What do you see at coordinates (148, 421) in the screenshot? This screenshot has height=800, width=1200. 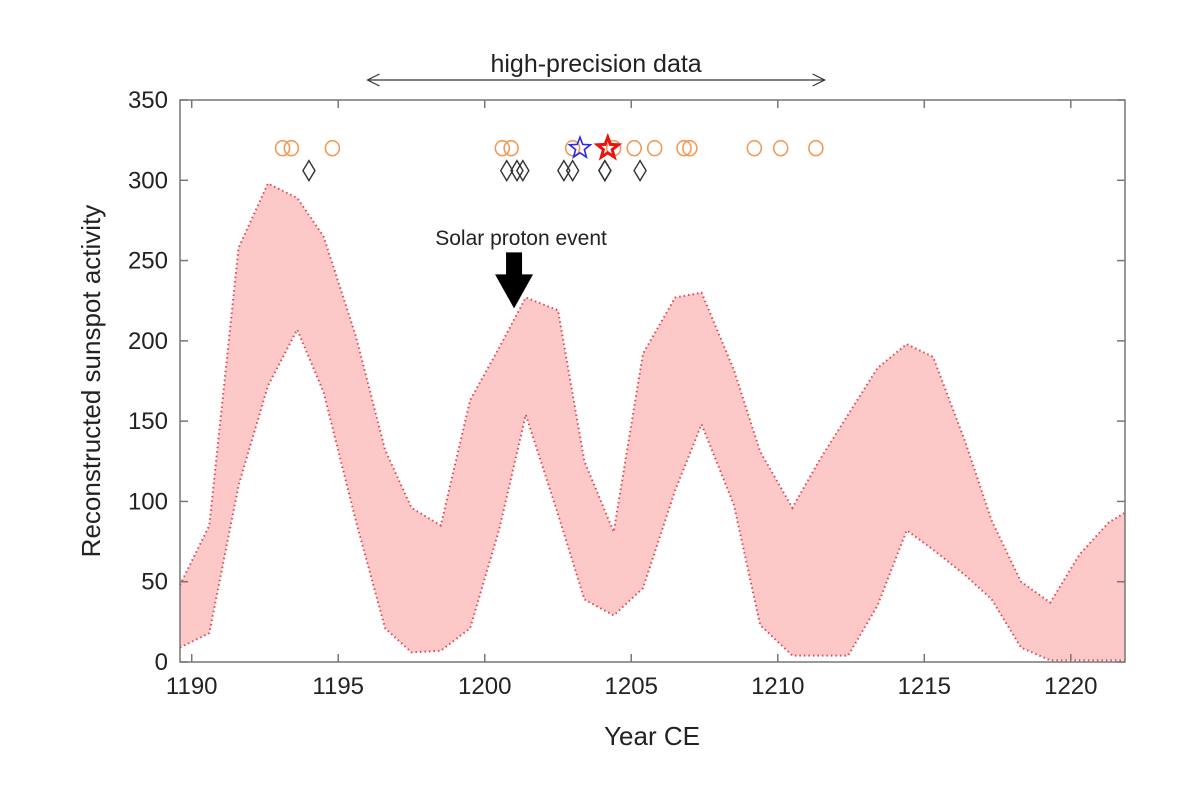 I see `y-tick-label: 150` at bounding box center [148, 421].